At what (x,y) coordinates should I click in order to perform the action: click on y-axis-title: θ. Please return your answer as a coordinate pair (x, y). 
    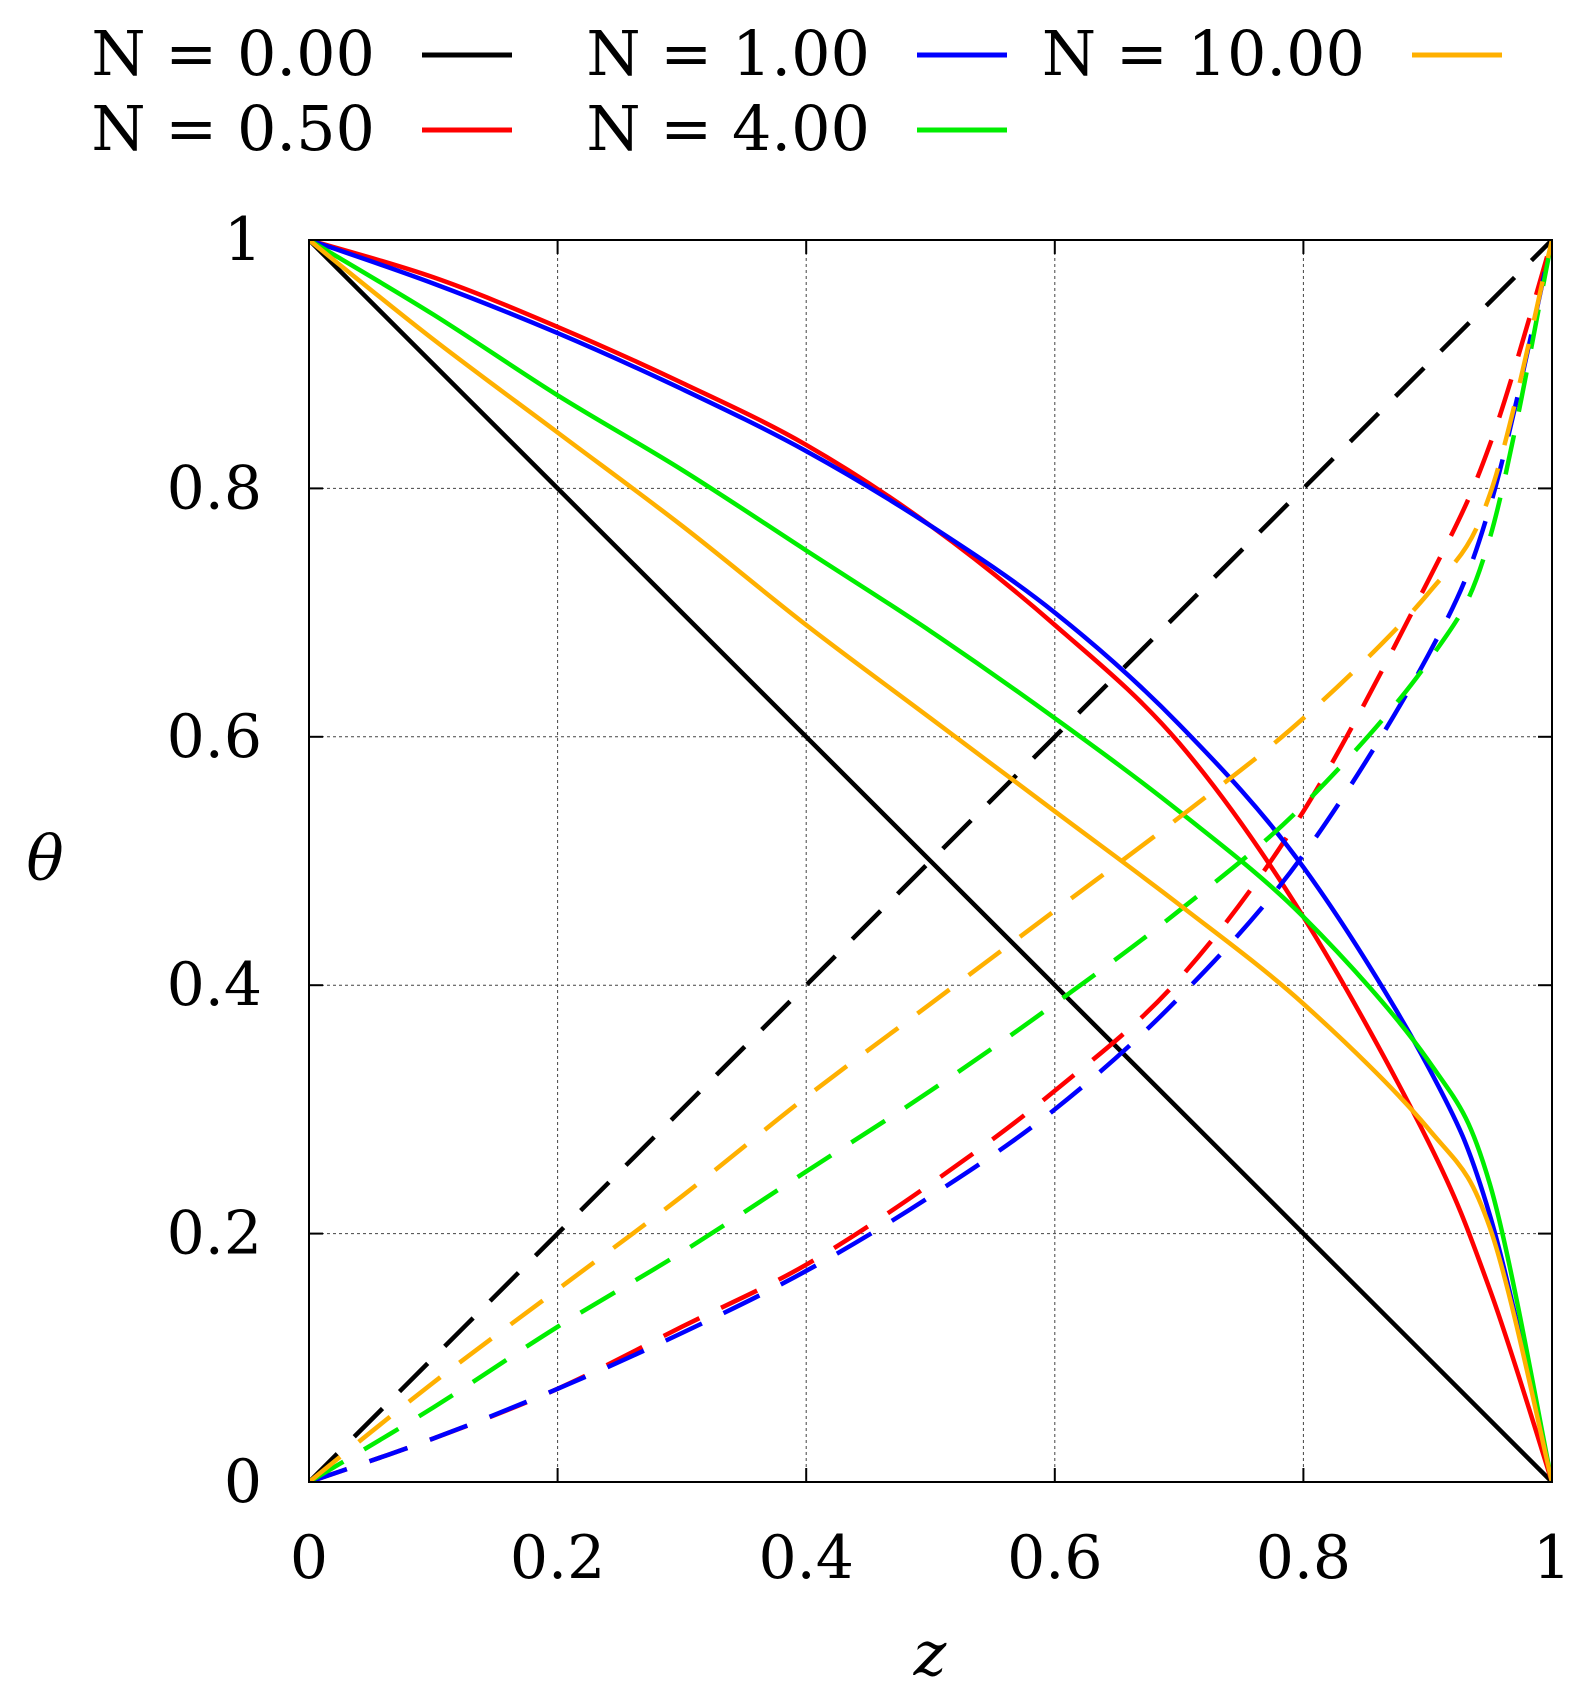
    Looking at the image, I should click on (44, 858).